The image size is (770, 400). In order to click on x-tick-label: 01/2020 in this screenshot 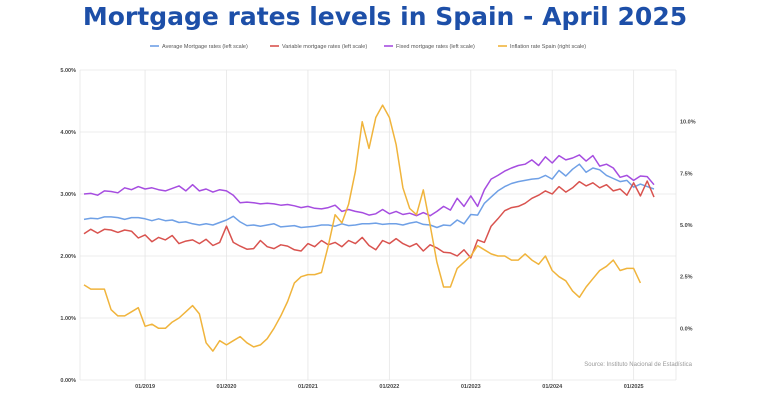, I will do `click(227, 387)`.